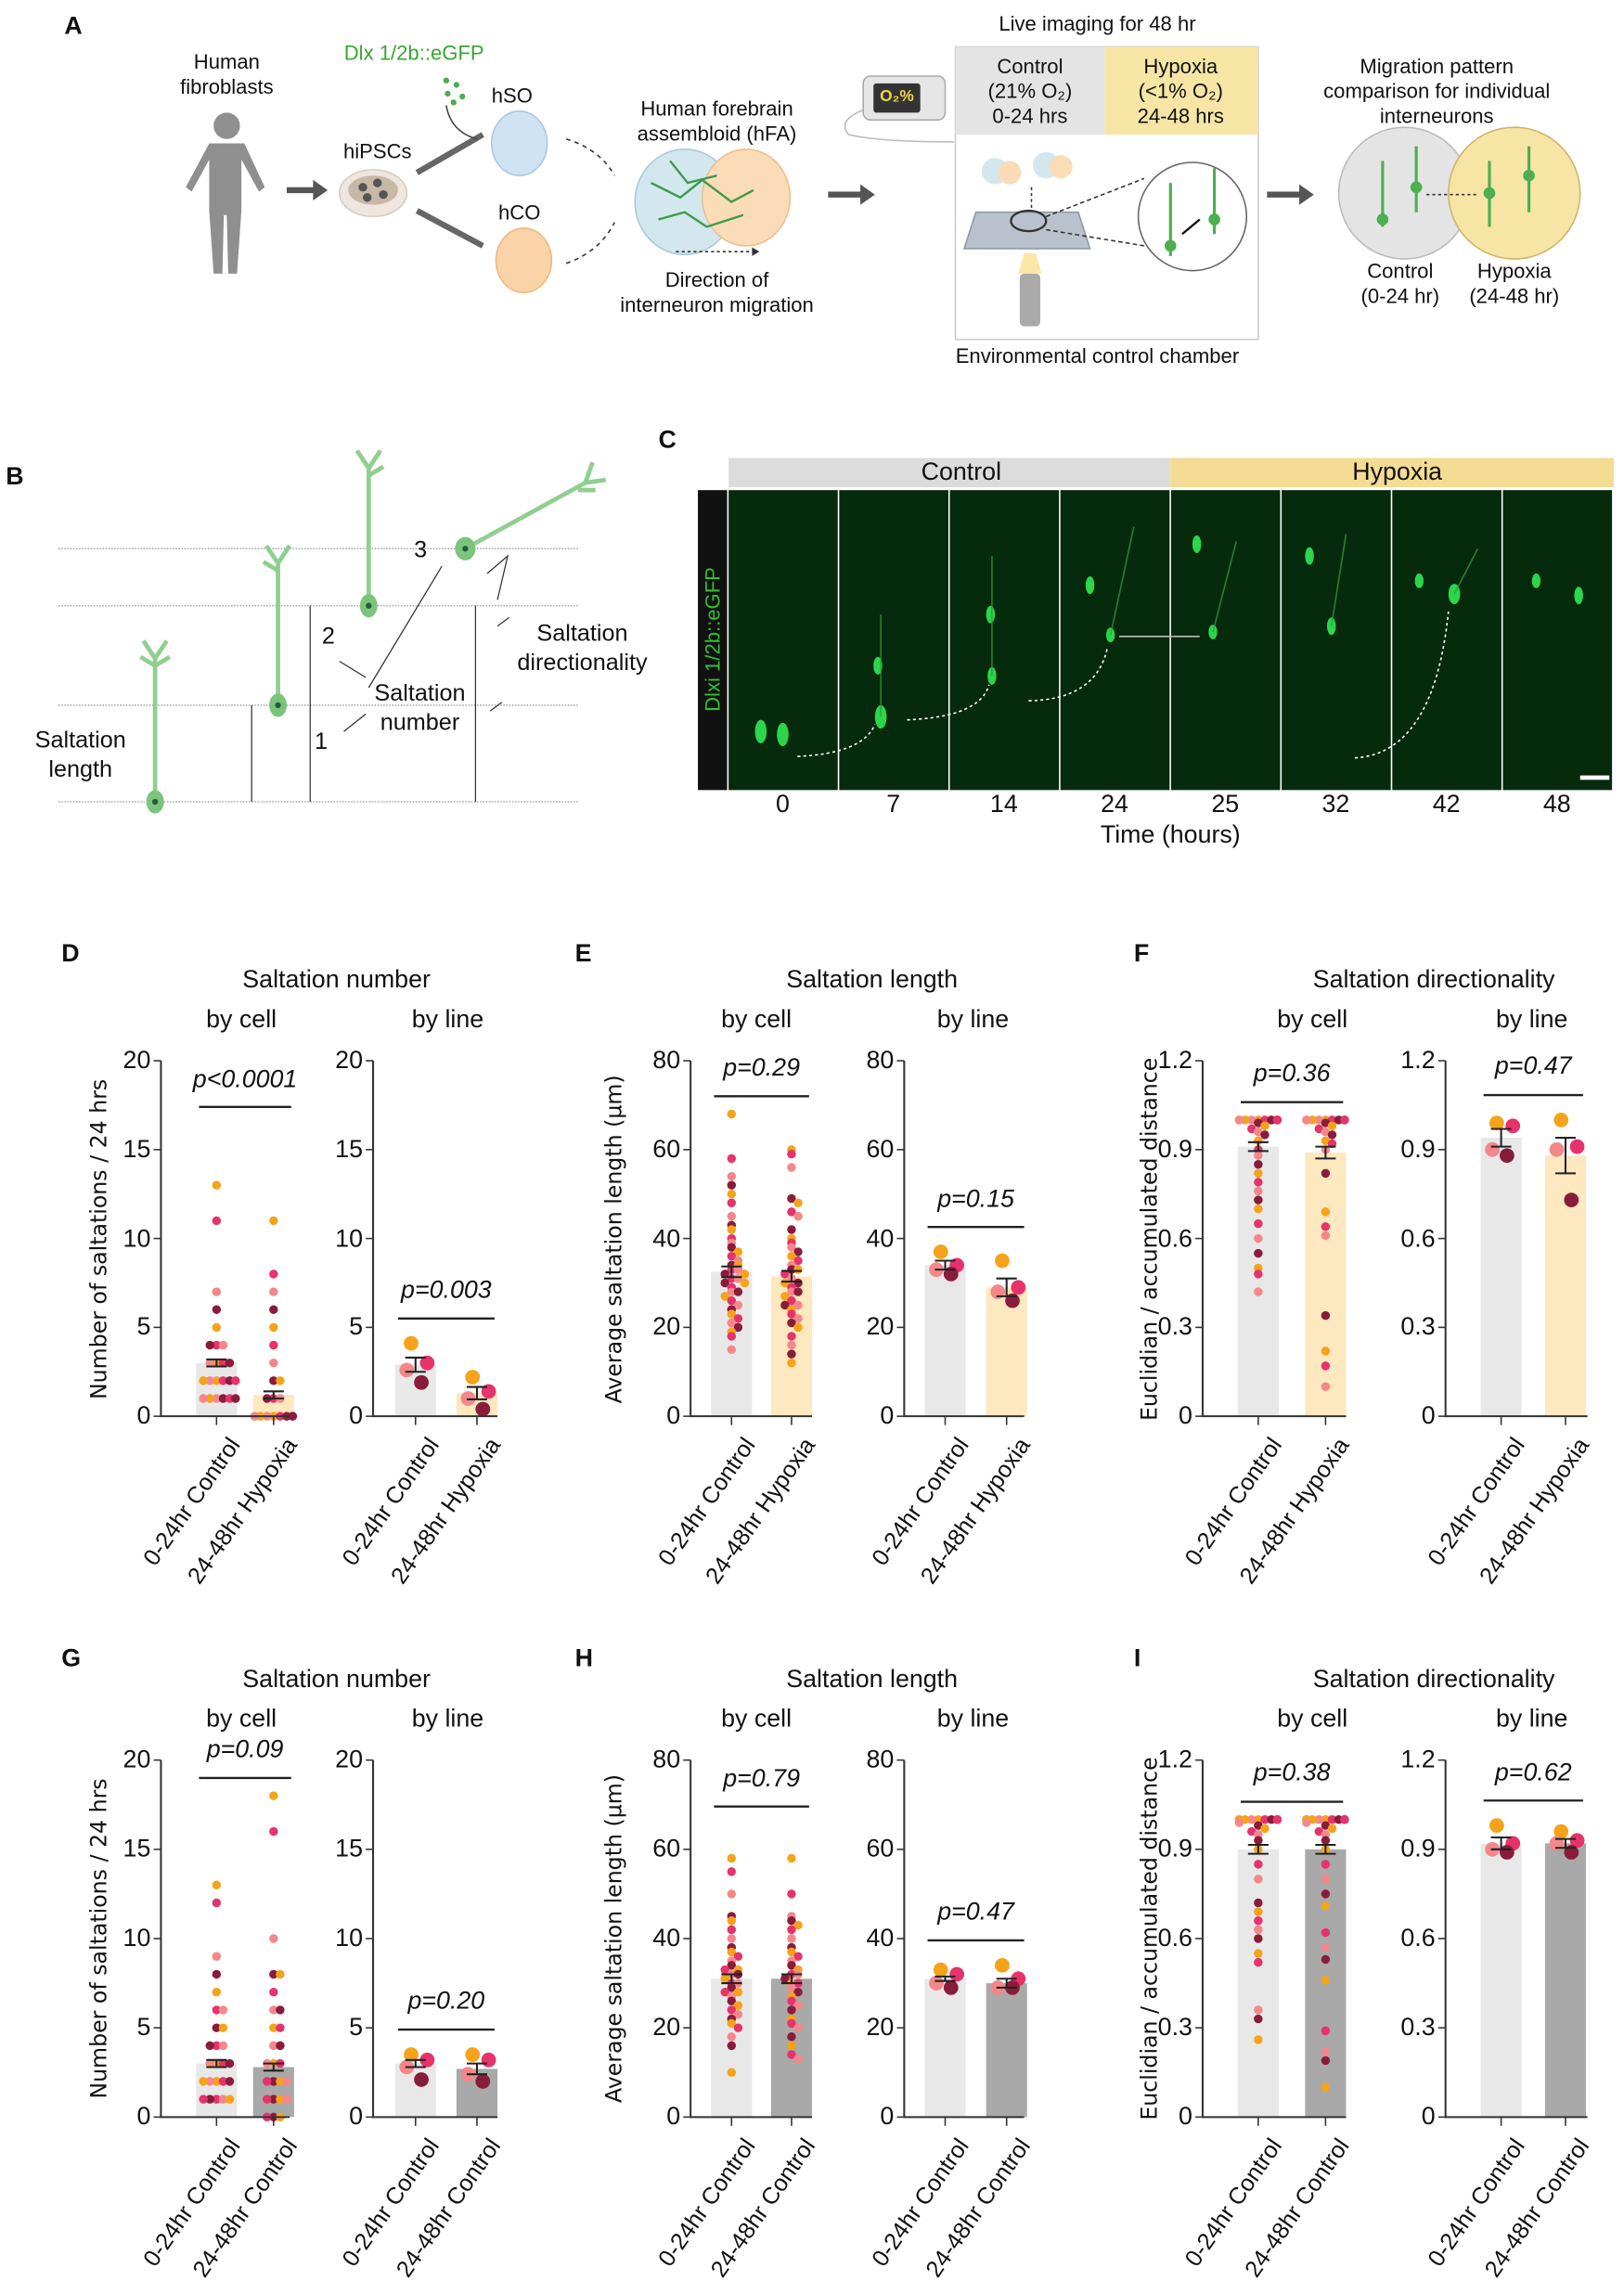 This screenshot has width=1624, height=2294. Describe the element at coordinates (757, 1718) in the screenshot. I see `subplot-title: by cell` at that location.